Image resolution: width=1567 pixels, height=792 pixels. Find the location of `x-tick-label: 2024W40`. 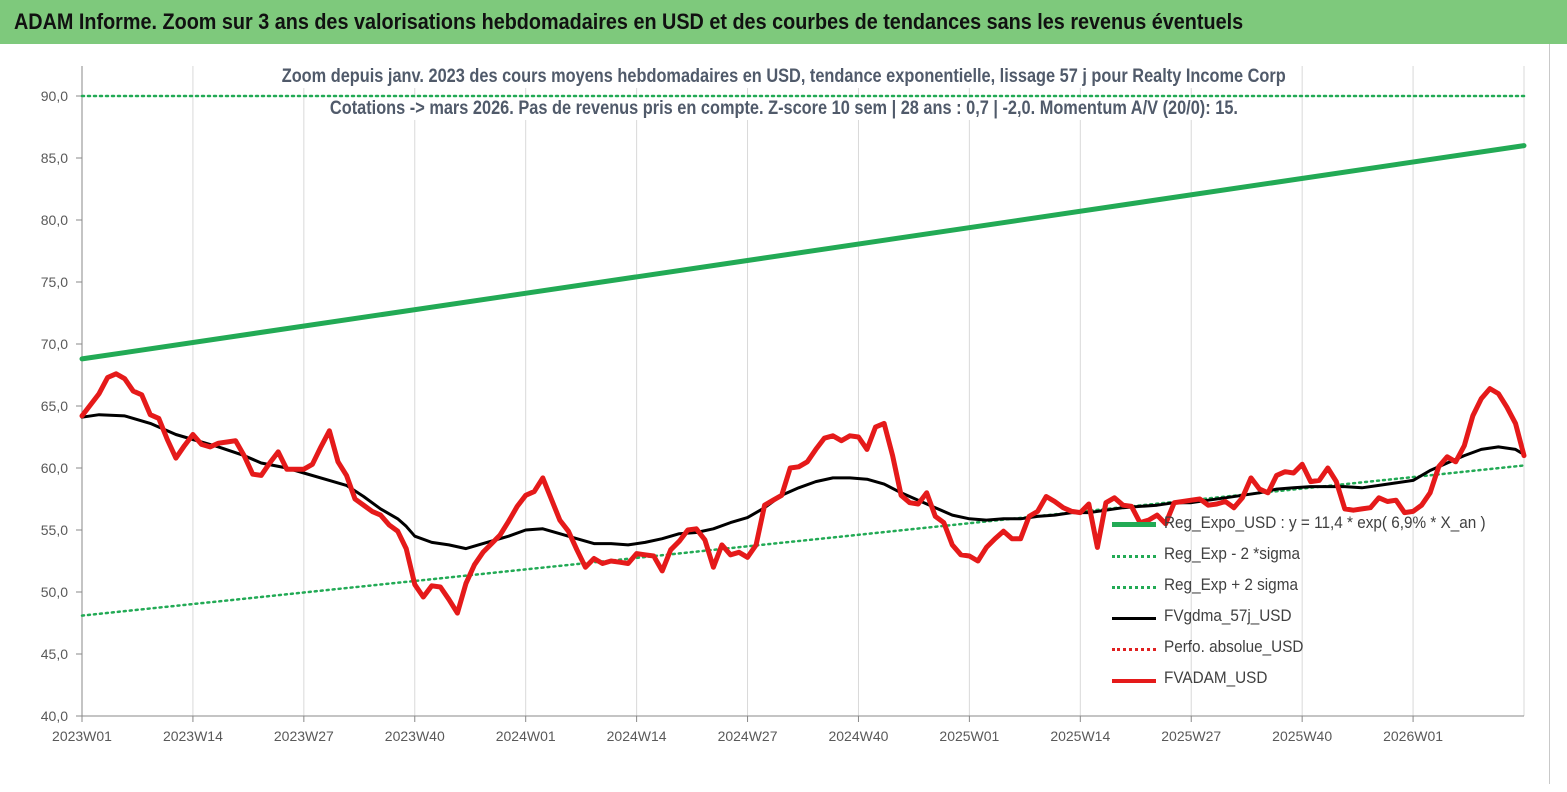

x-tick-label: 2024W40 is located at coordinates (858, 736).